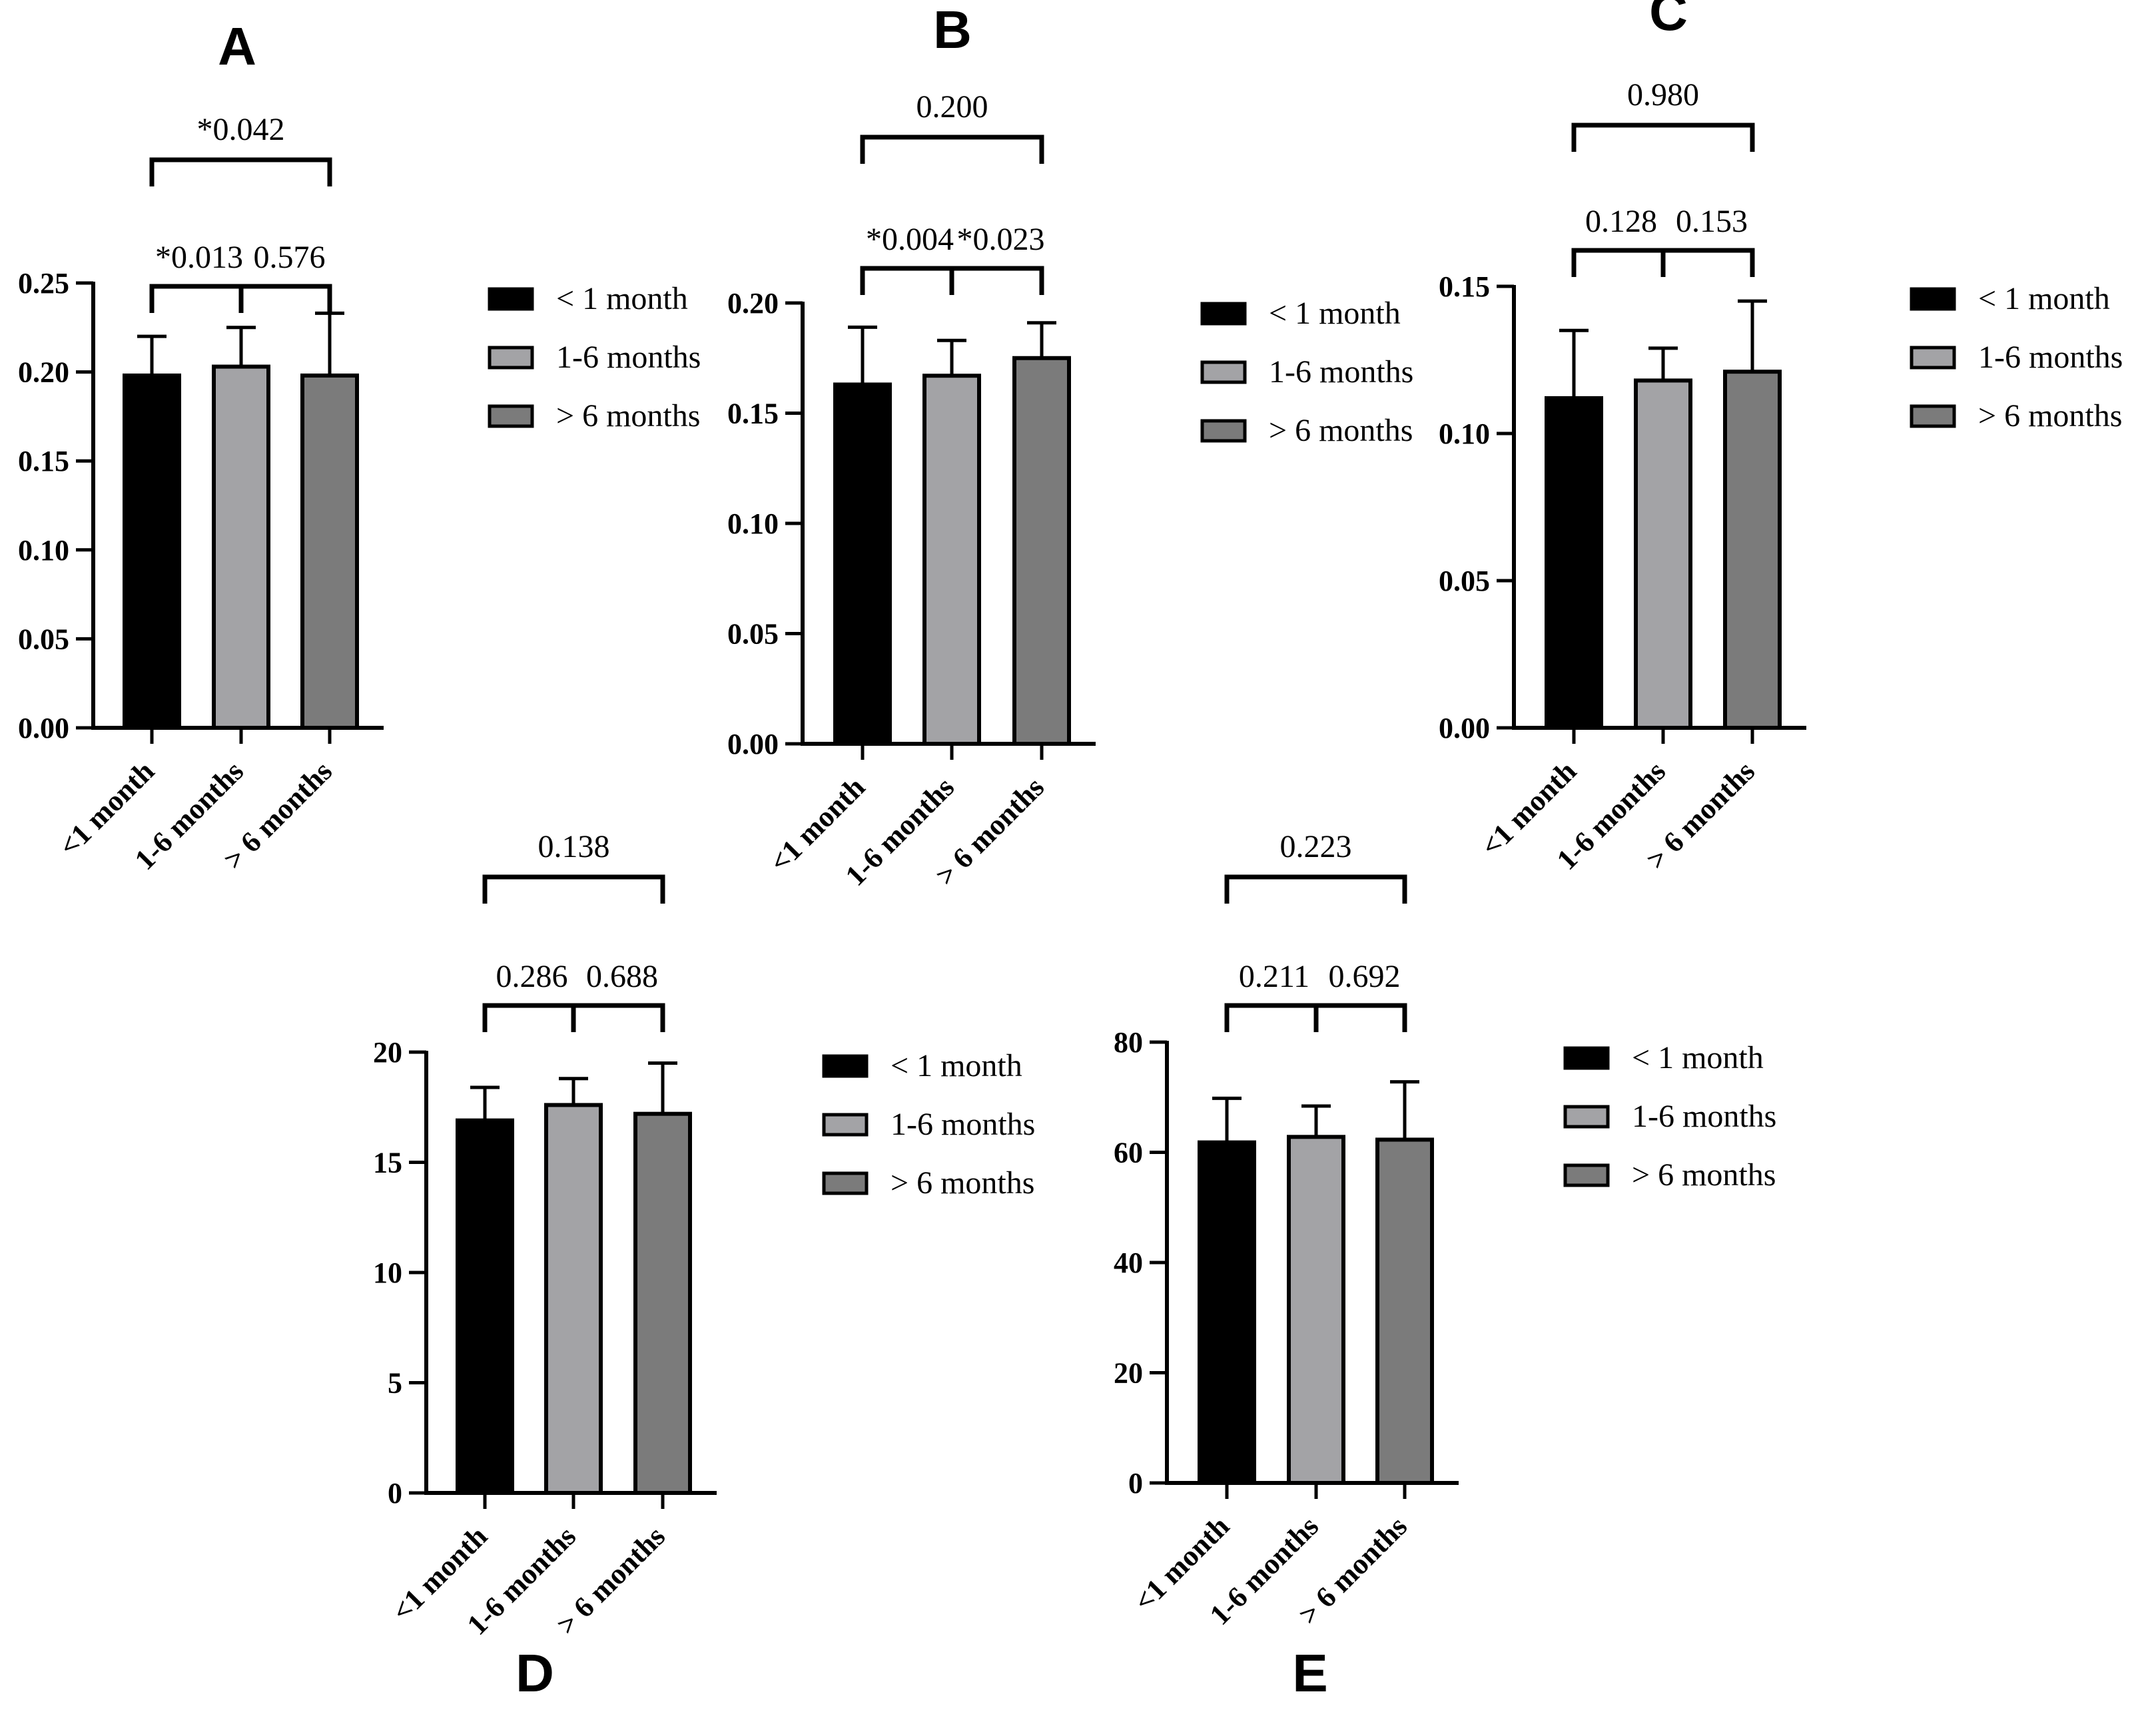 Image resolution: width=2156 pixels, height=1718 pixels. Describe the element at coordinates (574, 846) in the screenshot. I see `p-value-outer: 0.138` at that location.